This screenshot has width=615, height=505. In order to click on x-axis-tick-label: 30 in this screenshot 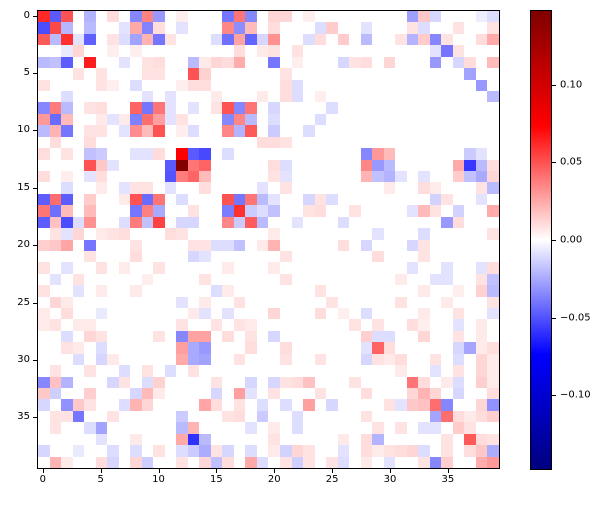, I will do `click(390, 479)`.